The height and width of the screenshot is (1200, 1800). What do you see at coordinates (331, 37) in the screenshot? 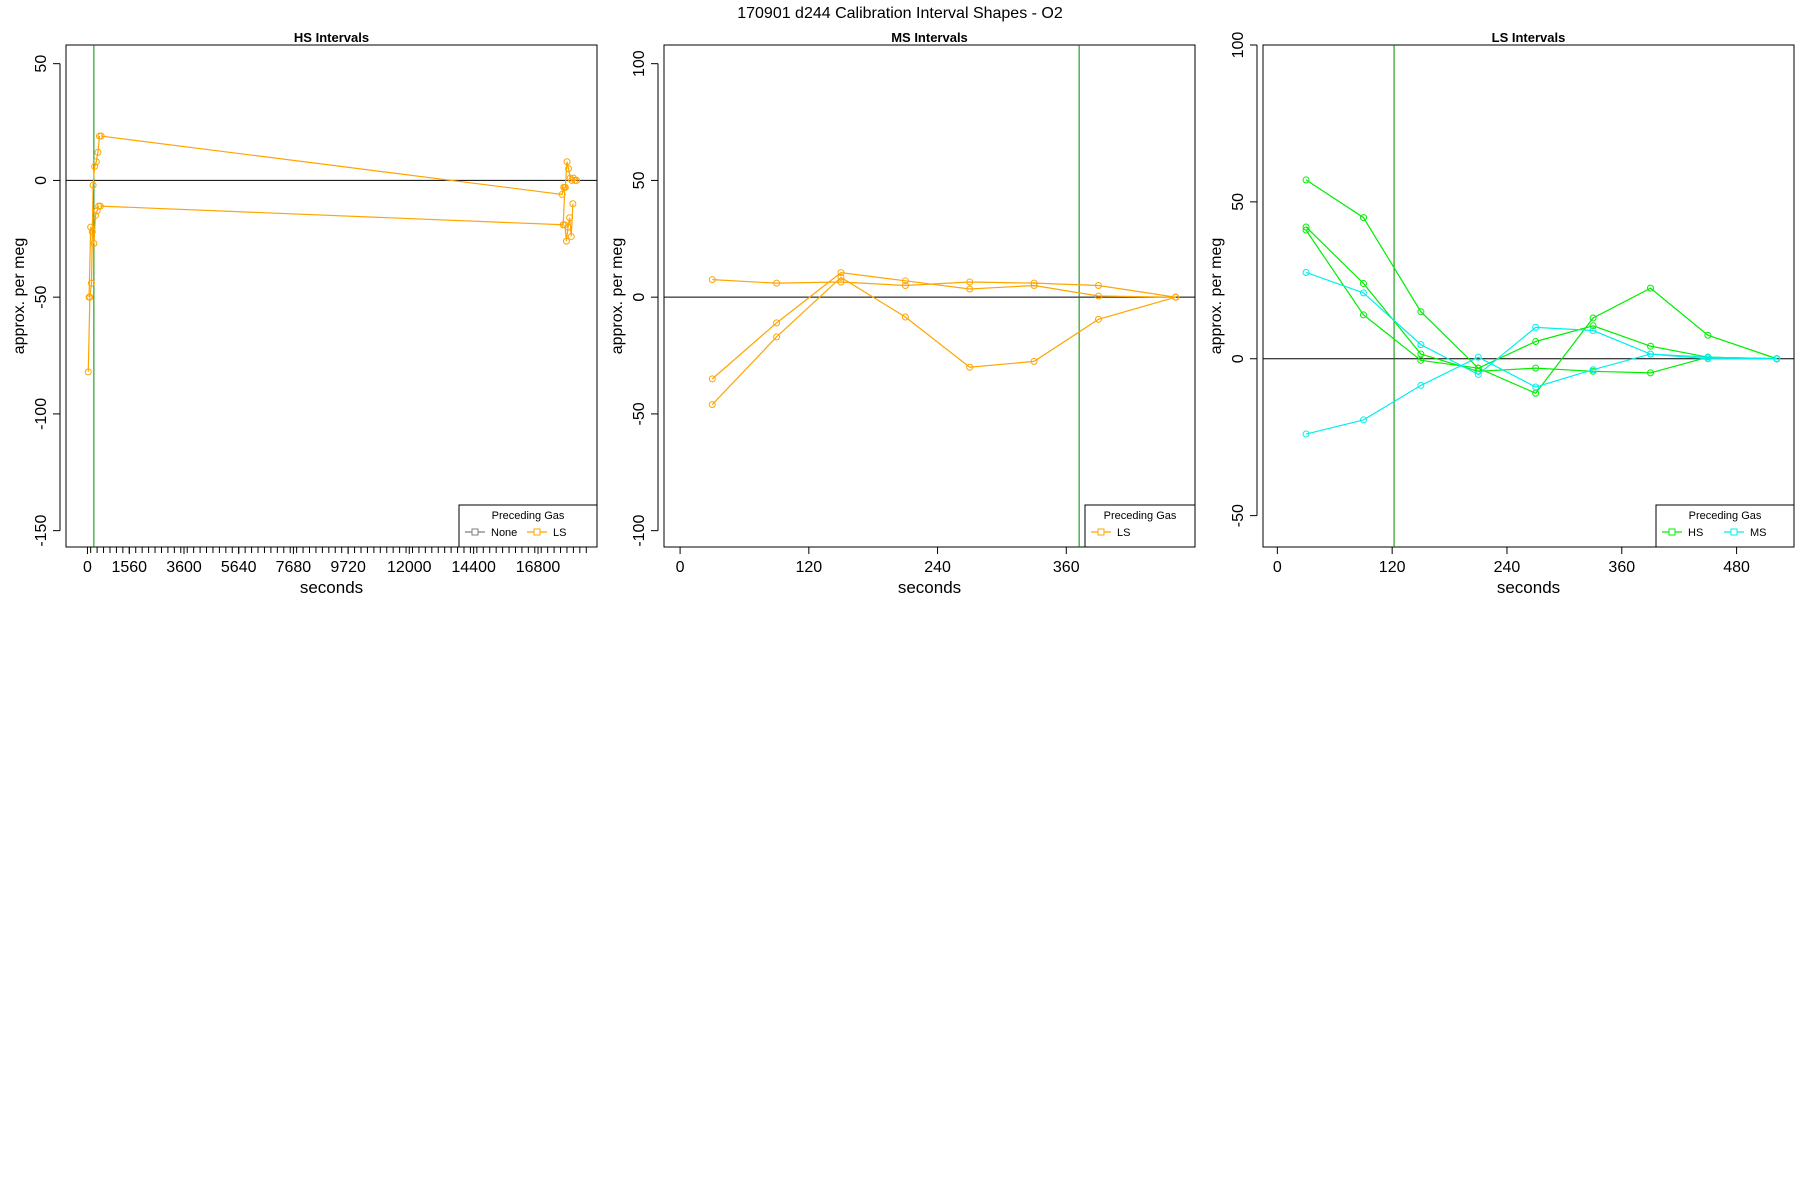
I see `panel-title: HS Intervals` at bounding box center [331, 37].